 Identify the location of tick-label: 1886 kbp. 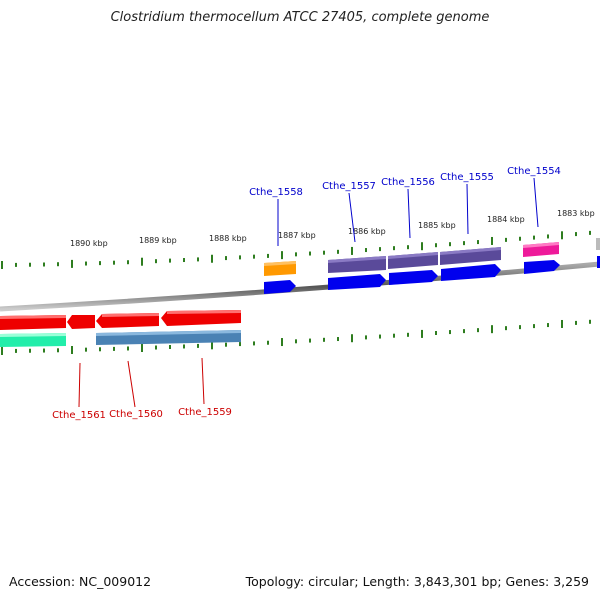
(367, 231).